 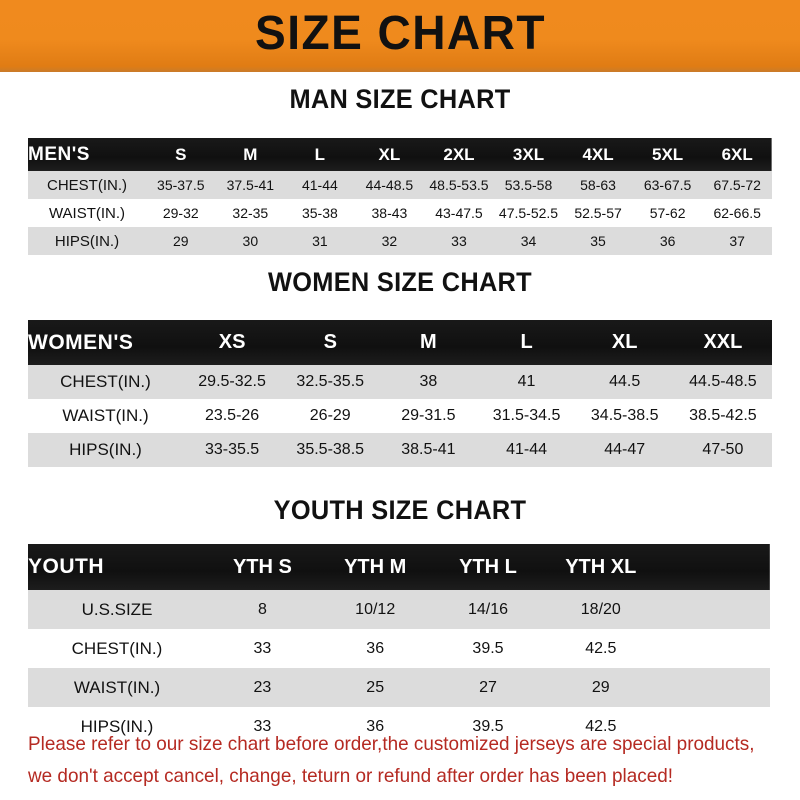 What do you see at coordinates (180, 241) in the screenshot?
I see `men-hips-s: 29` at bounding box center [180, 241].